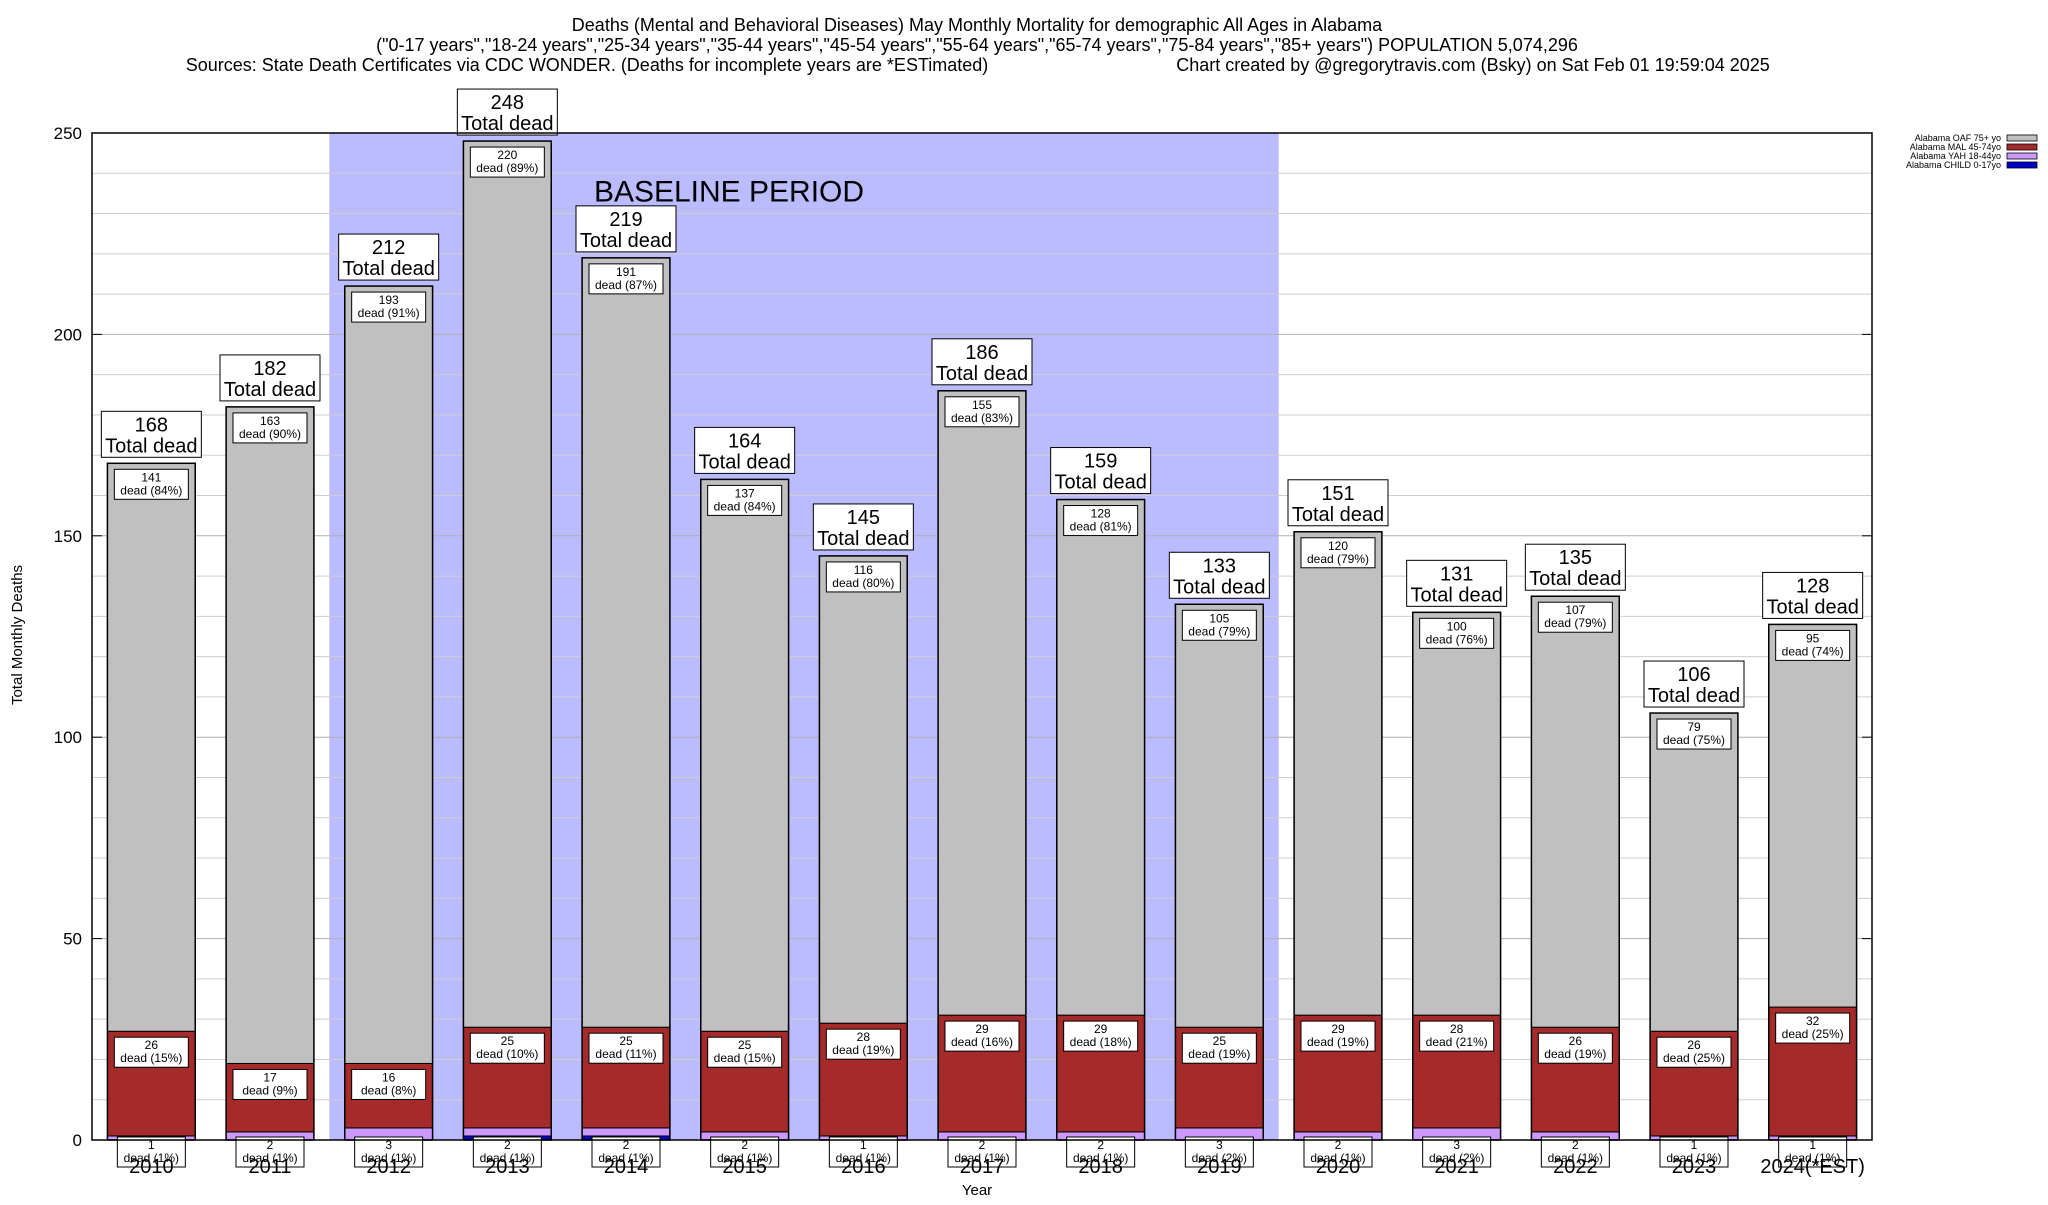 The height and width of the screenshot is (1205, 2048). Describe the element at coordinates (744, 1158) in the screenshot. I see `yah-label-2015-line-2: dead (1%)` at that location.